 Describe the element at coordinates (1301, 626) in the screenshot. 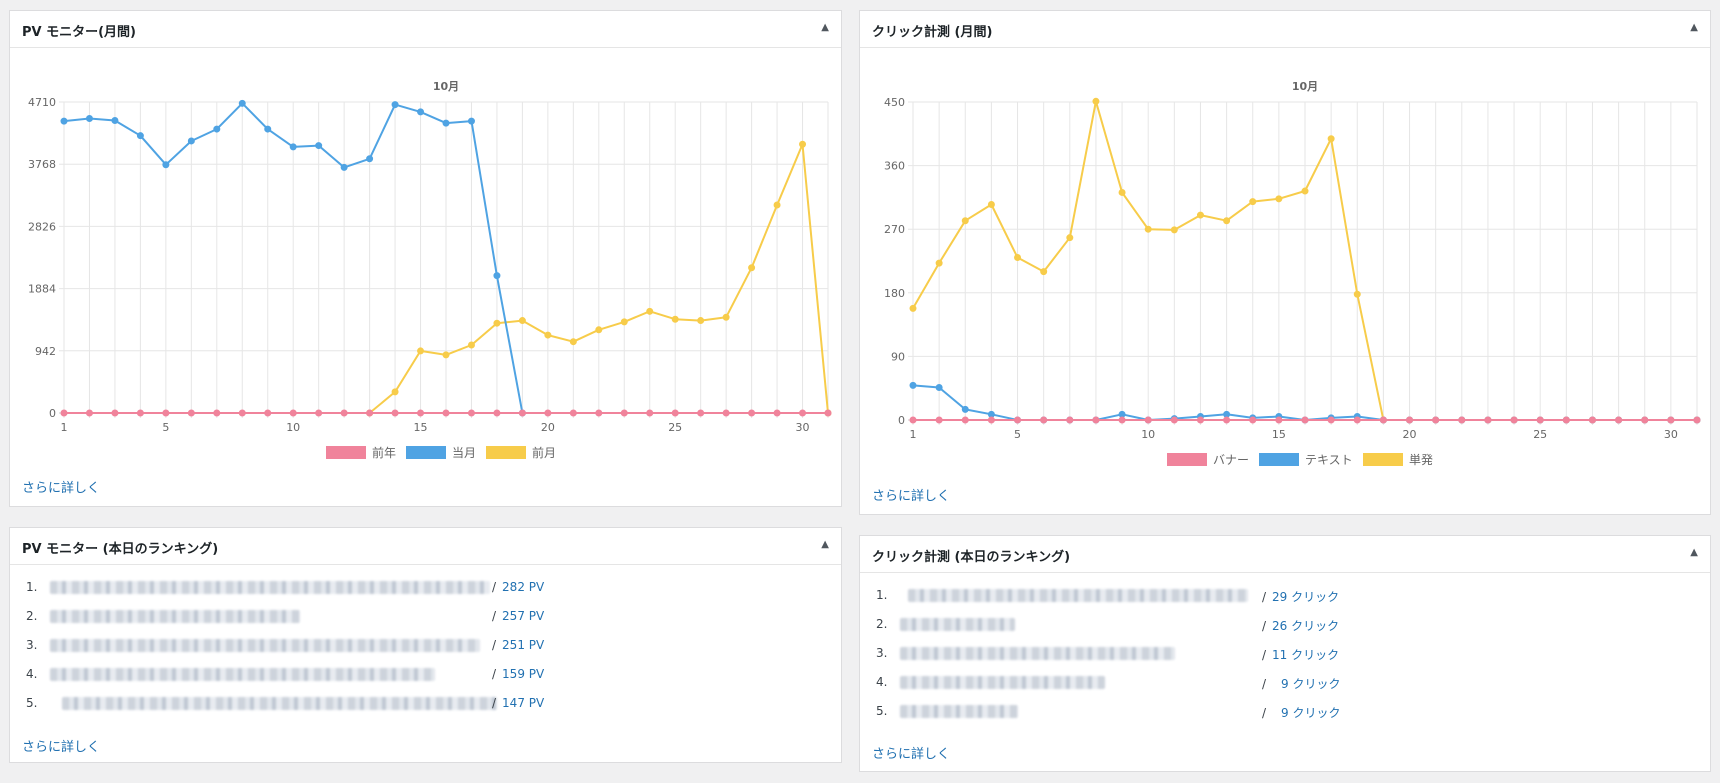

I see `rank-value: /26 クリック` at that location.